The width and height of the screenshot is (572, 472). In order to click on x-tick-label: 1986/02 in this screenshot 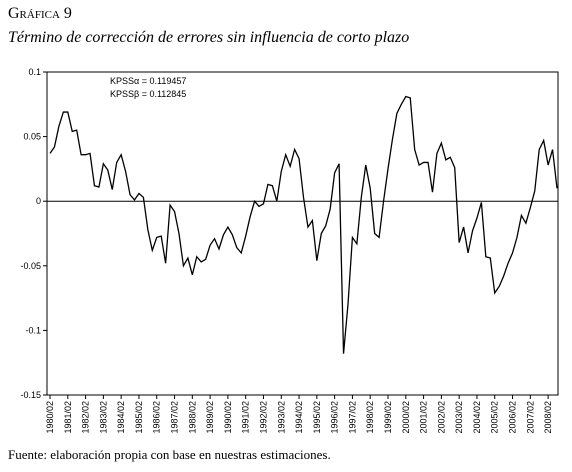, I will do `click(157, 417)`.